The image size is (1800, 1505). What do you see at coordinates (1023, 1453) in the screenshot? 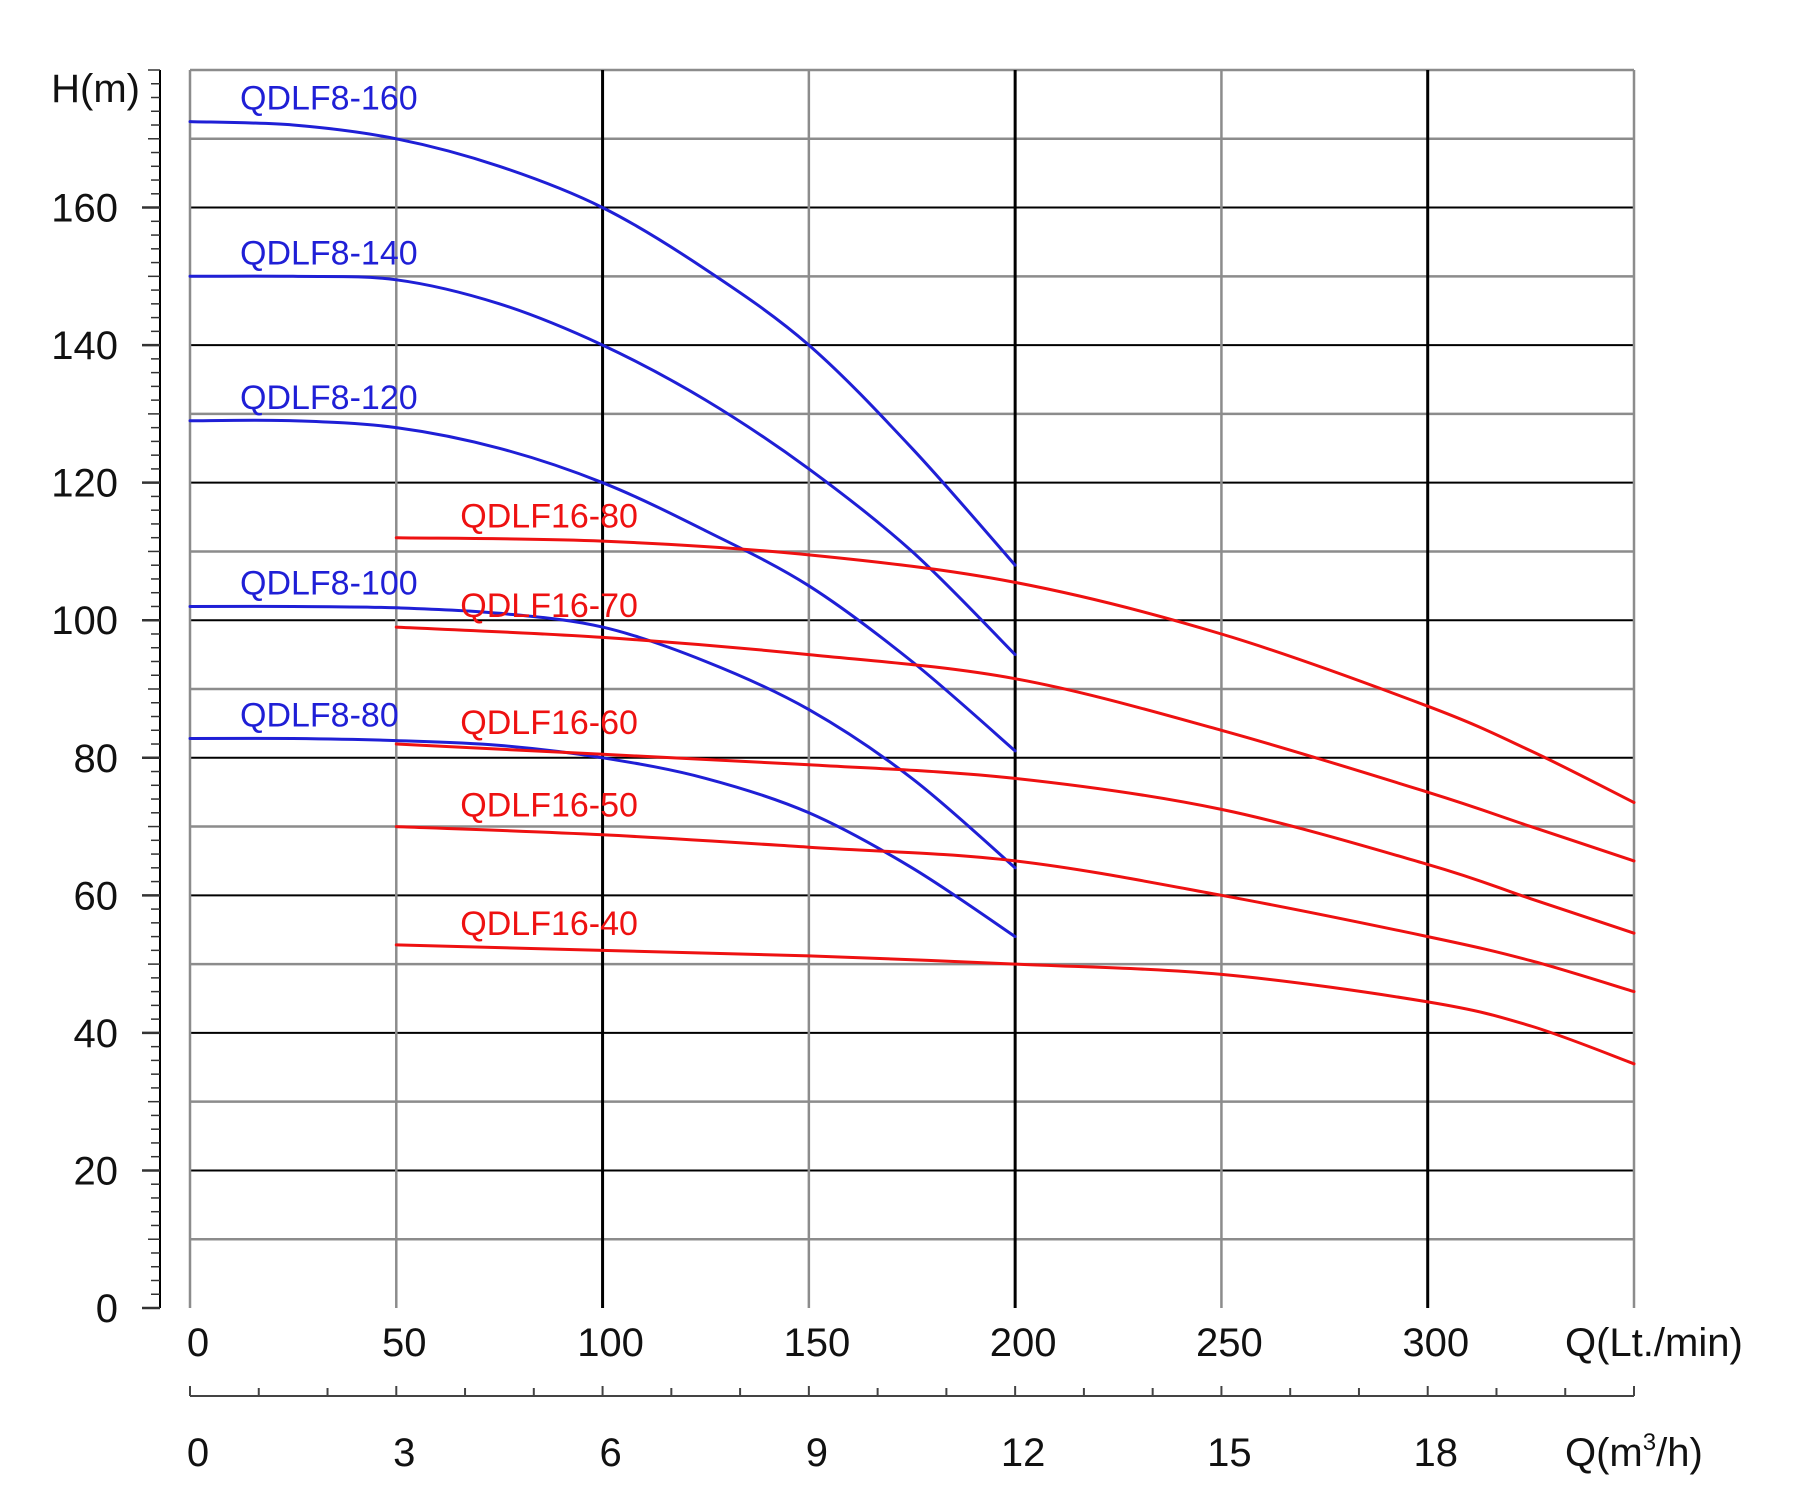
I see `x-m3h-tick-label: 12` at bounding box center [1023, 1453].